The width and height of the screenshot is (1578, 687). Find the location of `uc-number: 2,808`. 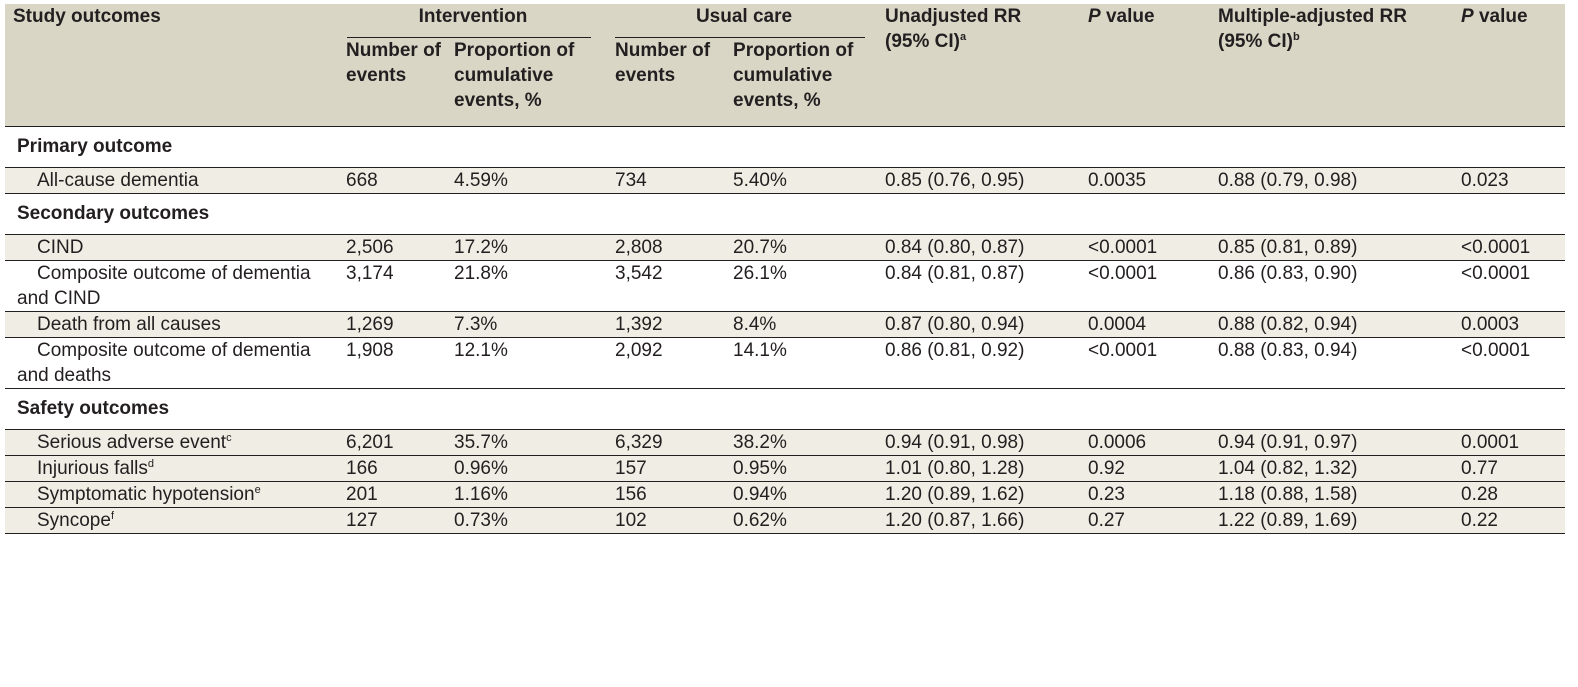

uc-number: 2,808 is located at coordinates (666, 247).